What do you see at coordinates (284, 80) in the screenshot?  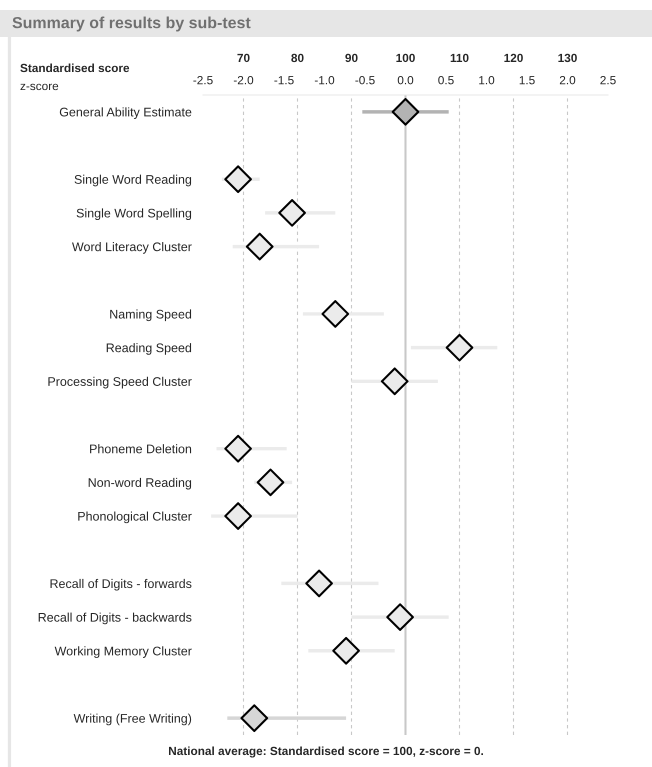 I see `x2-tick-label: -1.5` at bounding box center [284, 80].